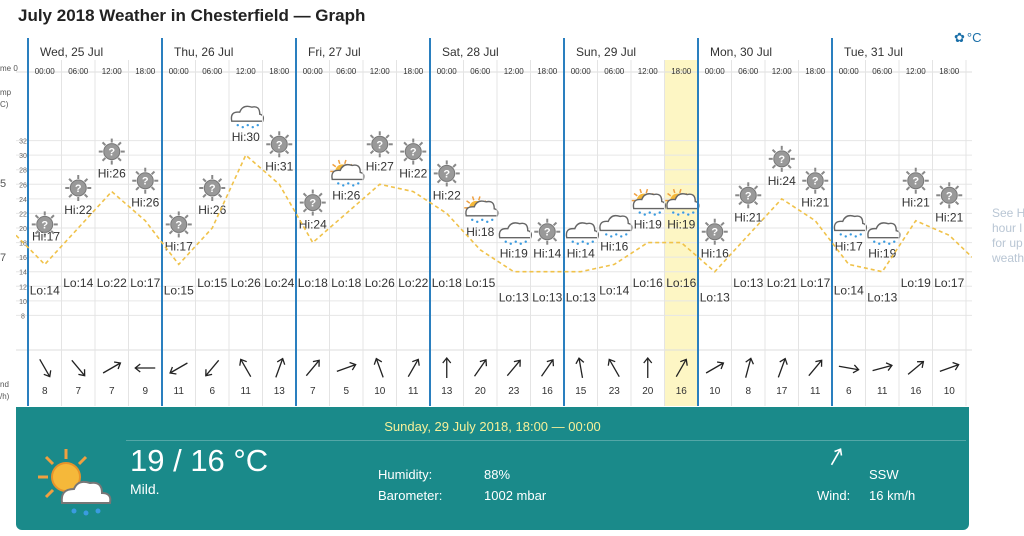 The height and width of the screenshot is (536, 1024). I want to click on low-temp-label: Lo:24, so click(279, 283).